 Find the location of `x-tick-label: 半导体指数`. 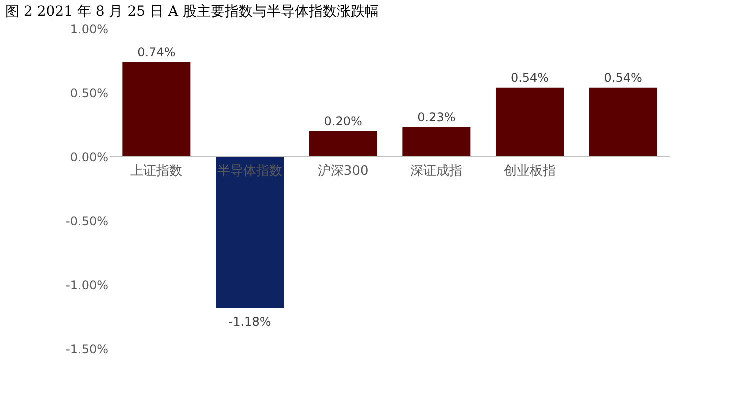

x-tick-label: 半导体指数 is located at coordinates (250, 171).